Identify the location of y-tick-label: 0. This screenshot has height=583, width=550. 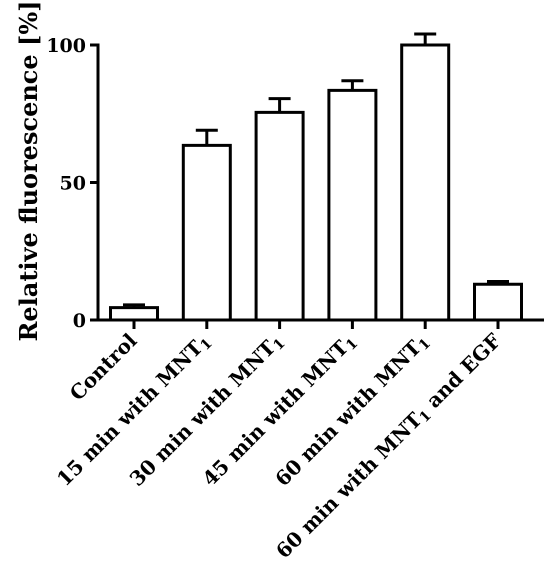
(79, 321).